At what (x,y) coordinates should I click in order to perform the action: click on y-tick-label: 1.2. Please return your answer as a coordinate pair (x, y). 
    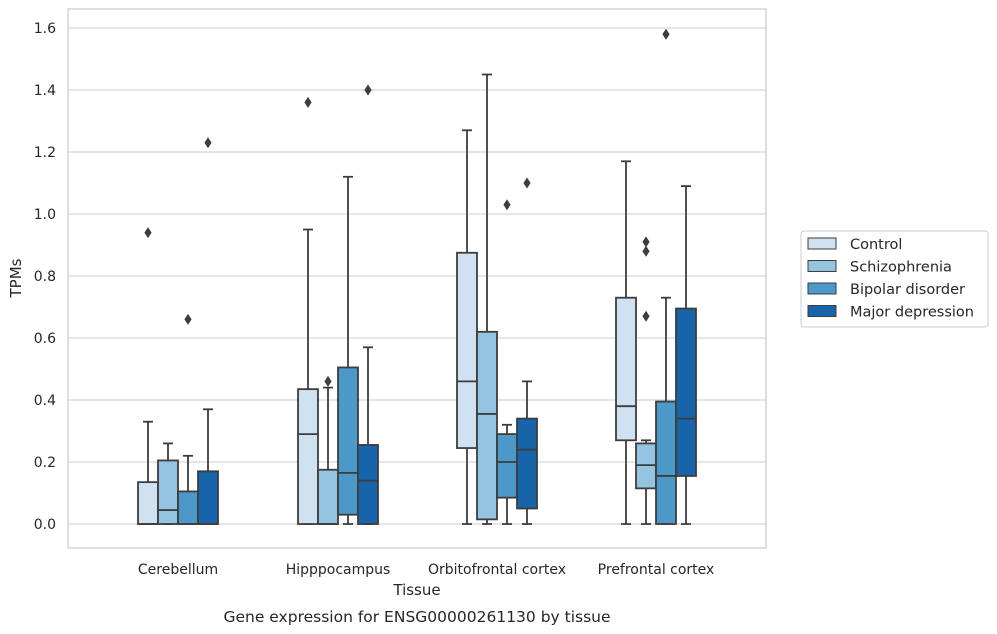
    Looking at the image, I should click on (45, 153).